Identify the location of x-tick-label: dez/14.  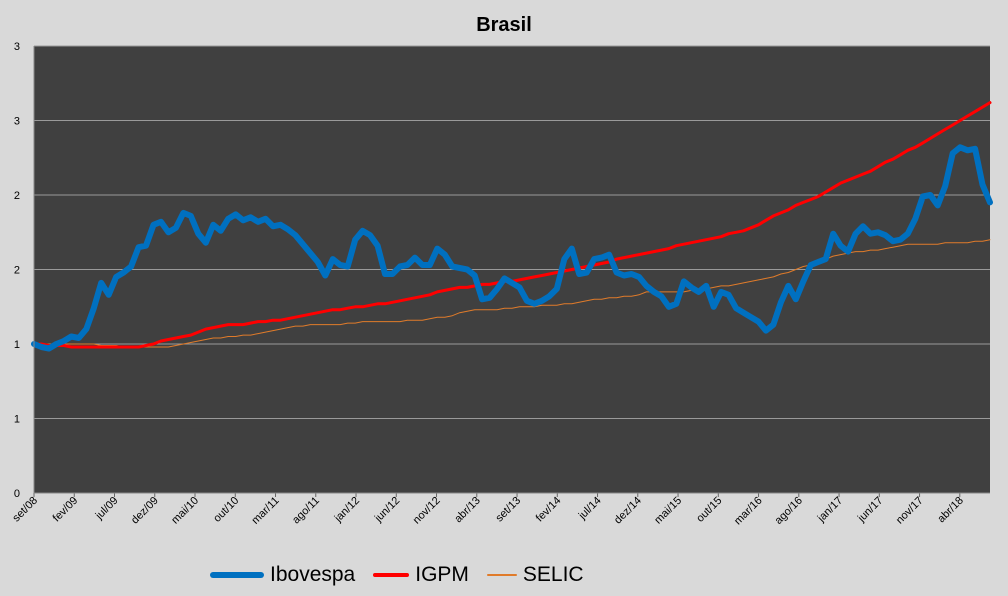
(628, 511).